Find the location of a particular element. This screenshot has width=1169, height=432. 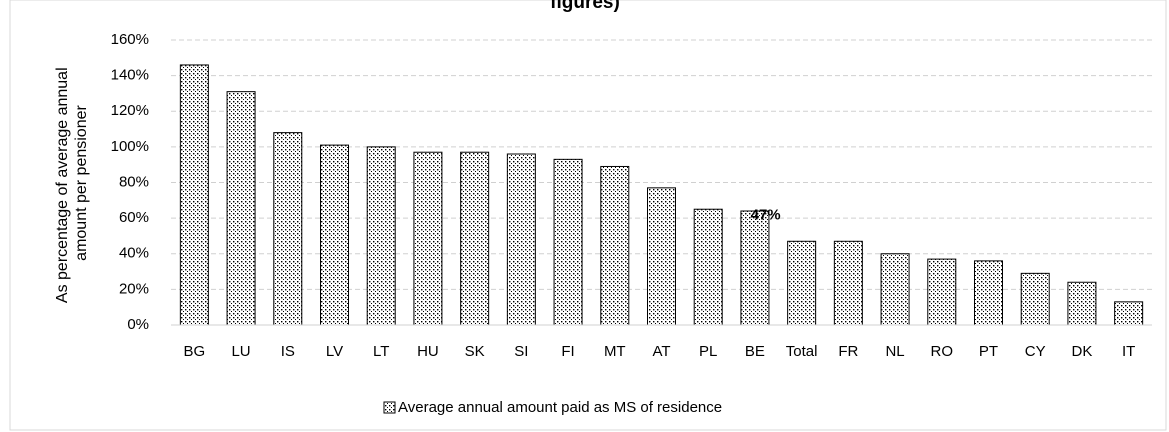

y-tick-label: 100% is located at coordinates (130, 146).